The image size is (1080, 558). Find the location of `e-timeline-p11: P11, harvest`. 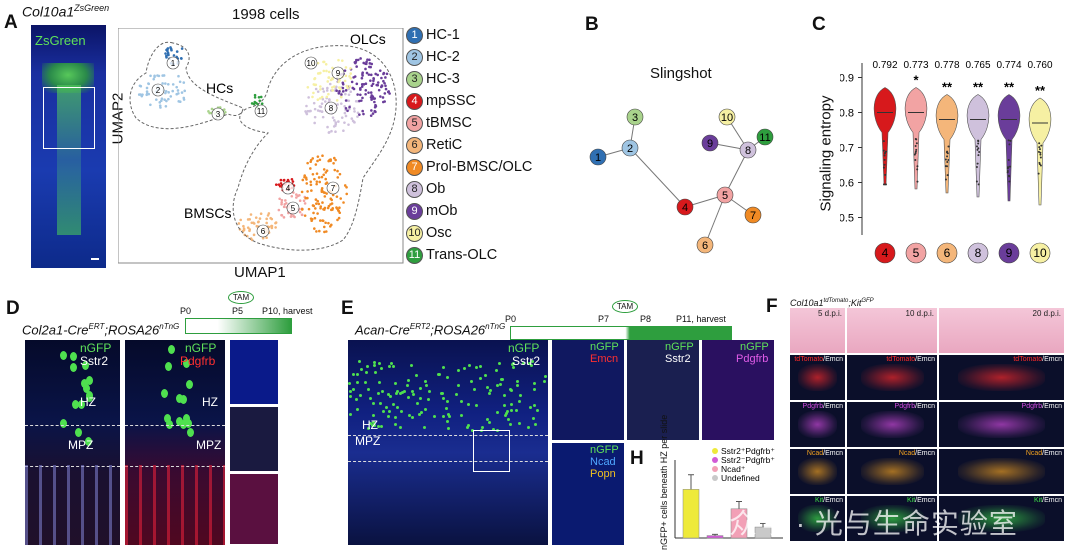

e-timeline-p11: P11, harvest is located at coordinates (701, 319).